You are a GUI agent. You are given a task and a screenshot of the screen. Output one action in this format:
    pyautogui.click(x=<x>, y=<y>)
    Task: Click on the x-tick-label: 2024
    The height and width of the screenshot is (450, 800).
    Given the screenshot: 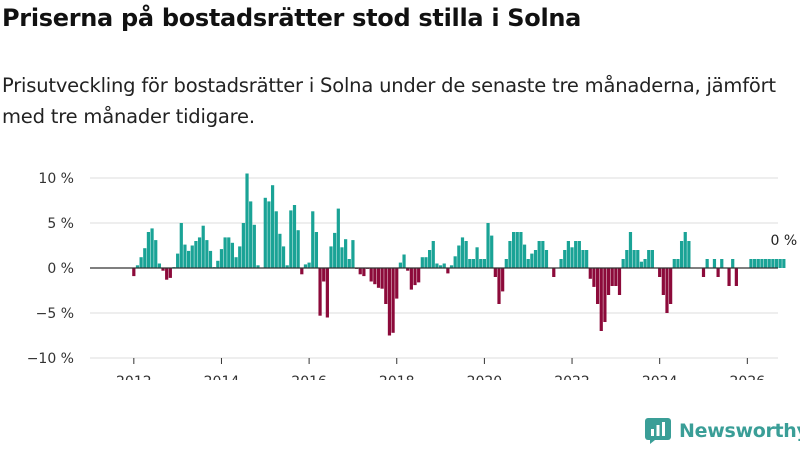 What is the action you would take?
    pyautogui.click(x=660, y=377)
    